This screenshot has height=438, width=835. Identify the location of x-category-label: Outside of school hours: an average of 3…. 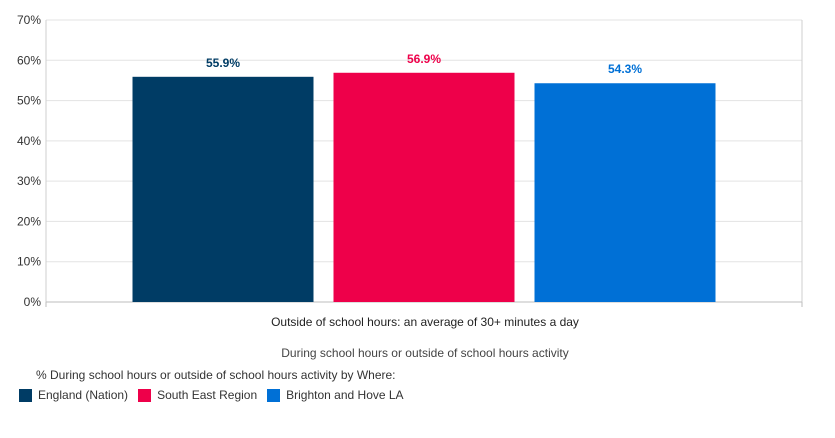
(425, 322).